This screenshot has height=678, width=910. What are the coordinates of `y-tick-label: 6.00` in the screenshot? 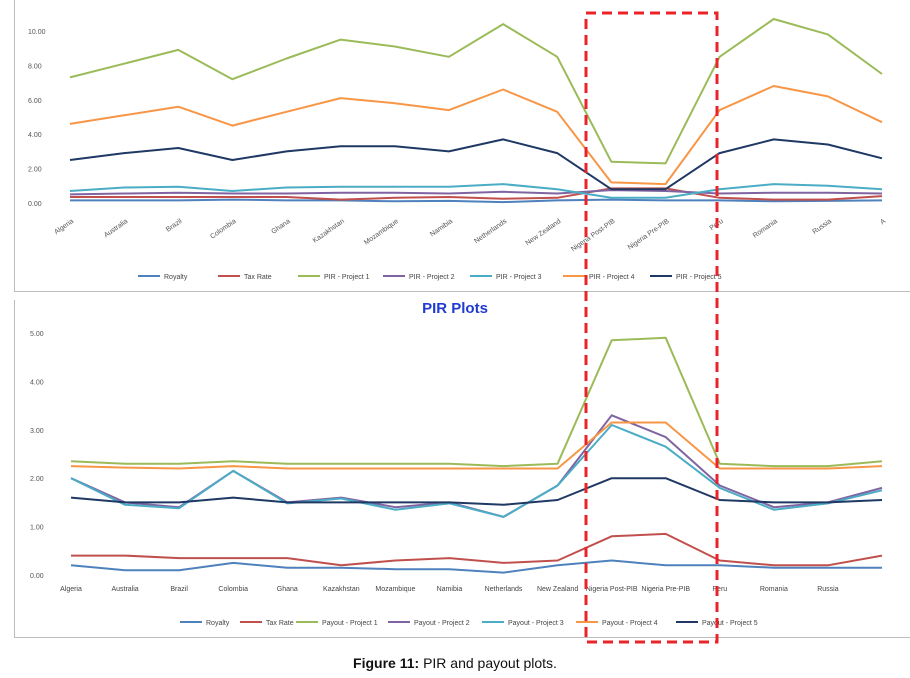 It's located at (35, 101).